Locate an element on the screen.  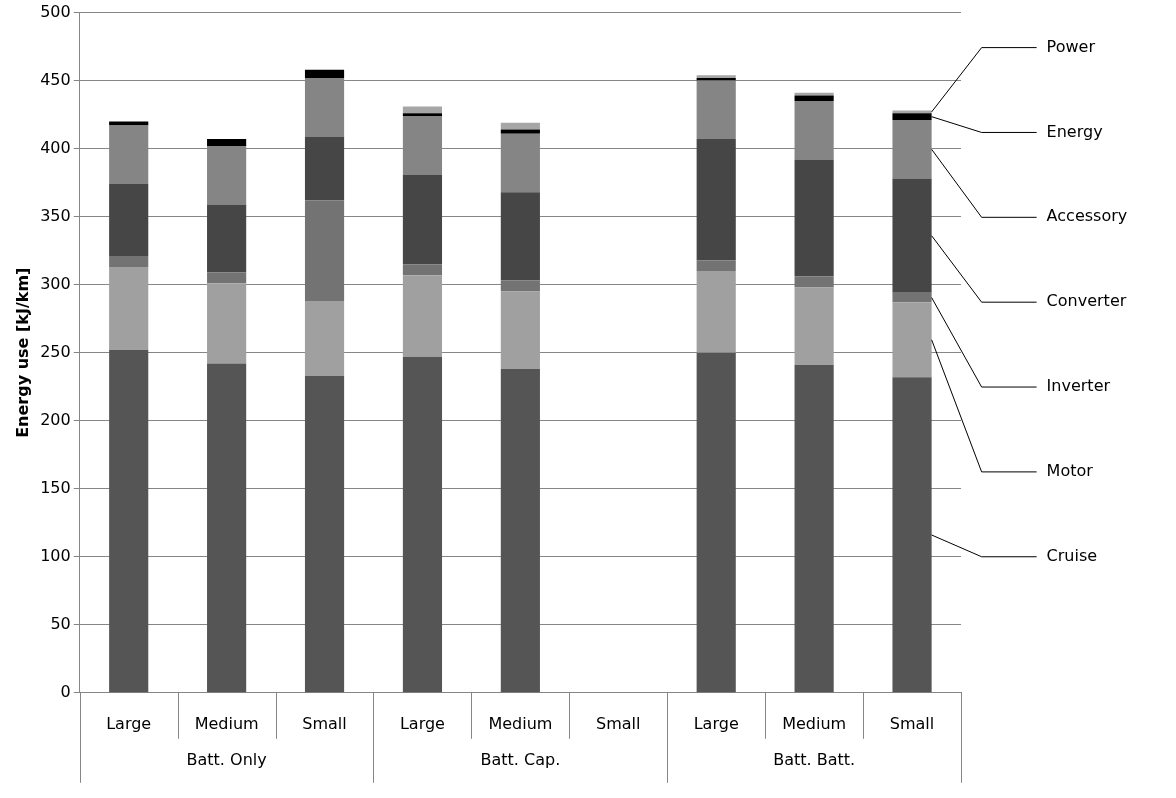
text: Cruise is located at coordinates (1072, 555).